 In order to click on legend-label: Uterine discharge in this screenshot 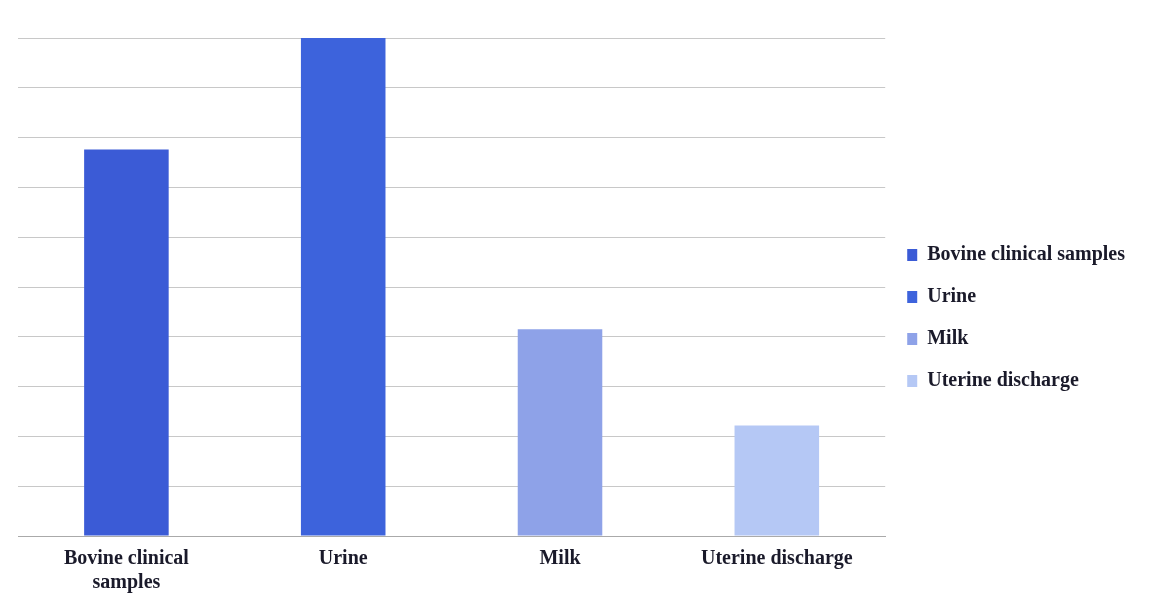, I will do `click(1003, 380)`.